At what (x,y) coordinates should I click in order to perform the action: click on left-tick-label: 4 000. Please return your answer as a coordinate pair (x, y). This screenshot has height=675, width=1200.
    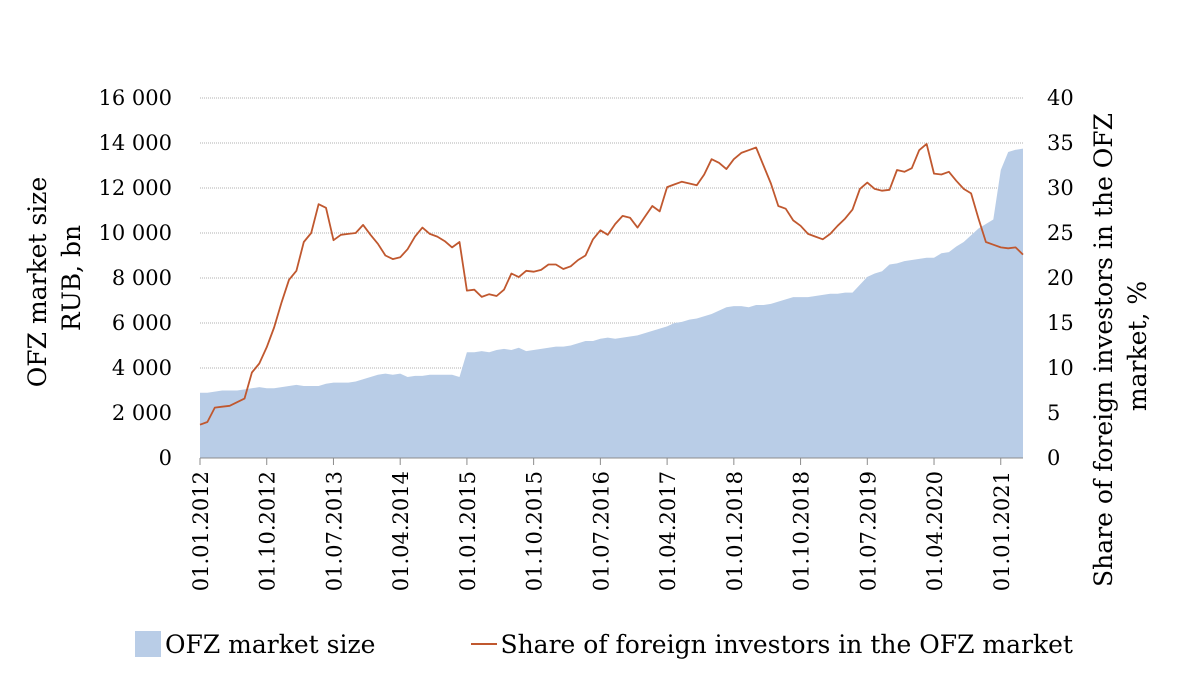
    Looking at the image, I should click on (142, 368).